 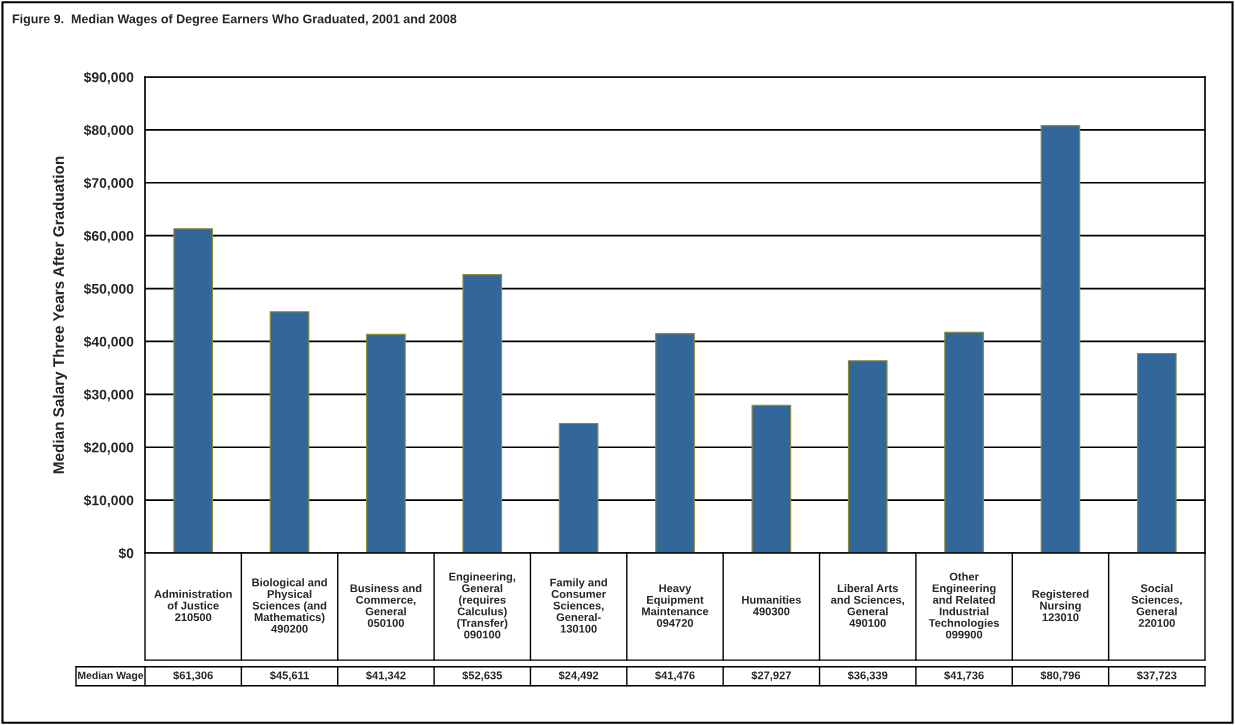 What do you see at coordinates (193, 675) in the screenshot?
I see `data-label: $61,306` at bounding box center [193, 675].